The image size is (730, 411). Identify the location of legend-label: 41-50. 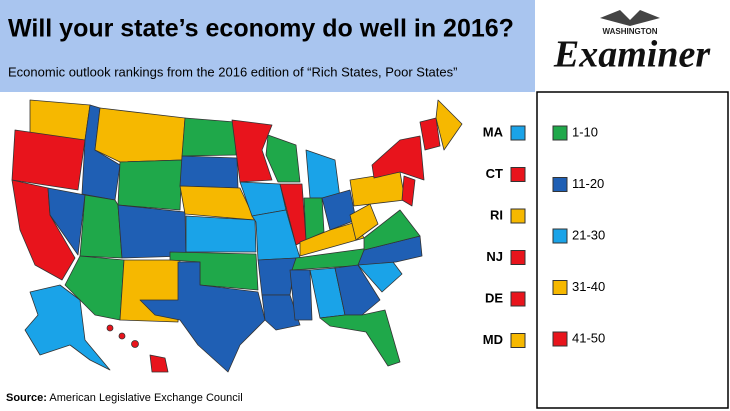
(588, 337).